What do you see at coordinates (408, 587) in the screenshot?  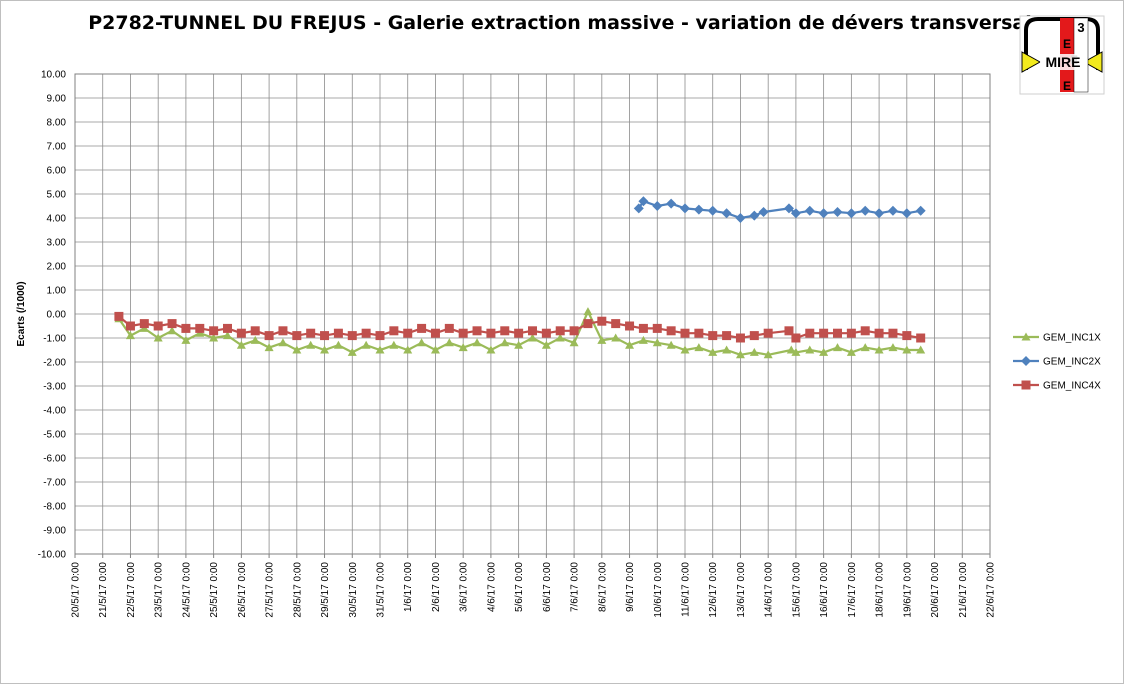 I see `x-tick-label: 1/6/17 0:00` at bounding box center [408, 587].